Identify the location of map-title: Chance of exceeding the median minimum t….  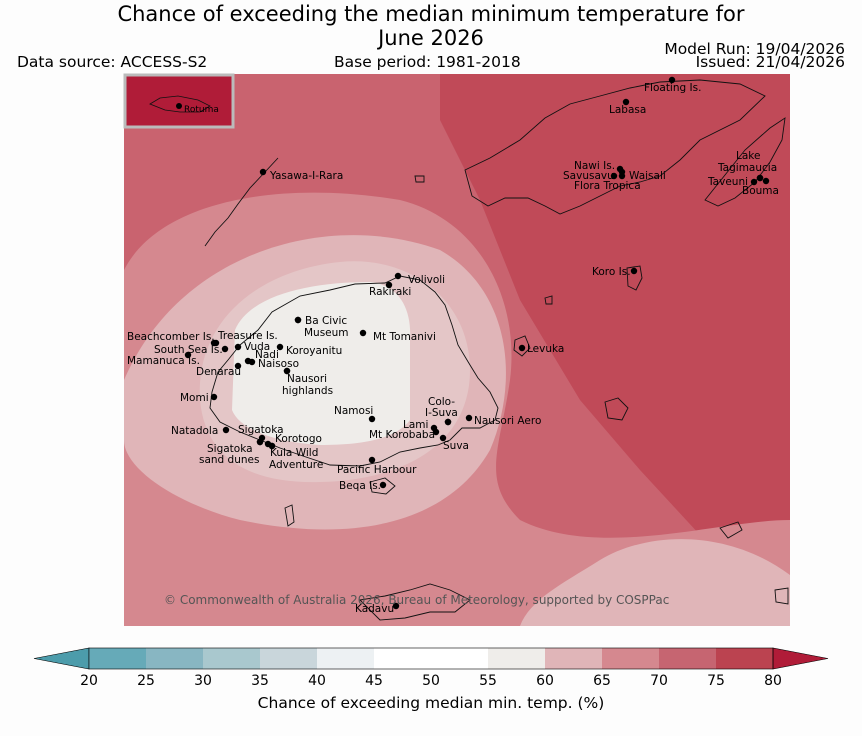
(431, 26).